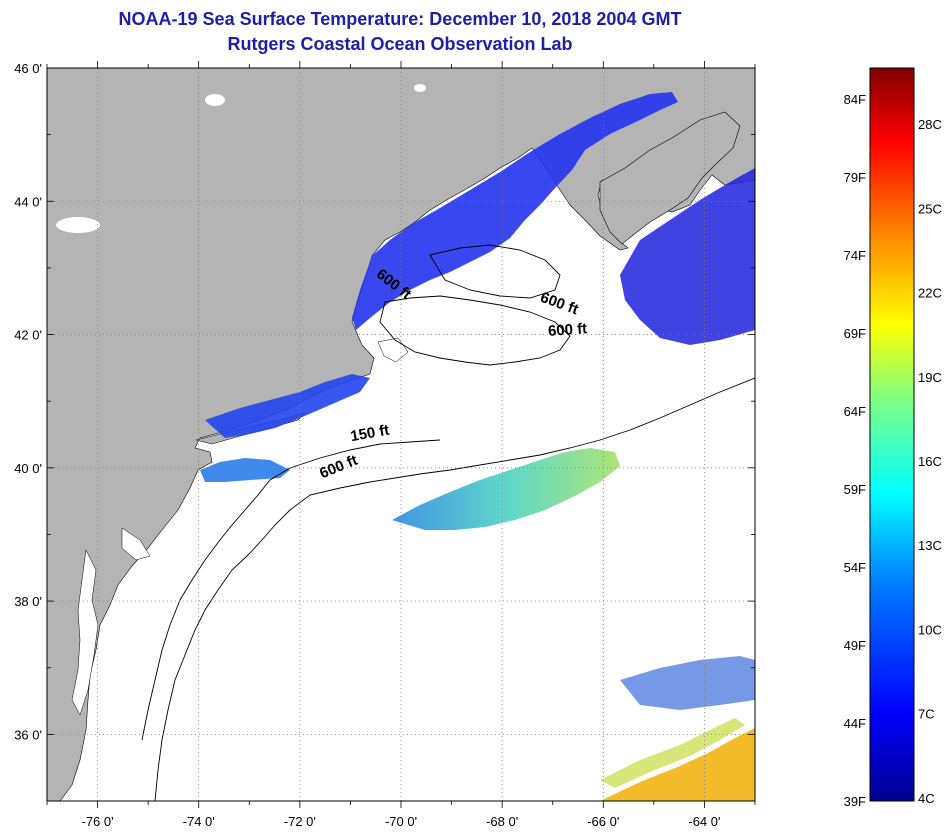 This screenshot has width=944, height=832. What do you see at coordinates (300, 821) in the screenshot?
I see `lon-tick-label: -72 0'` at bounding box center [300, 821].